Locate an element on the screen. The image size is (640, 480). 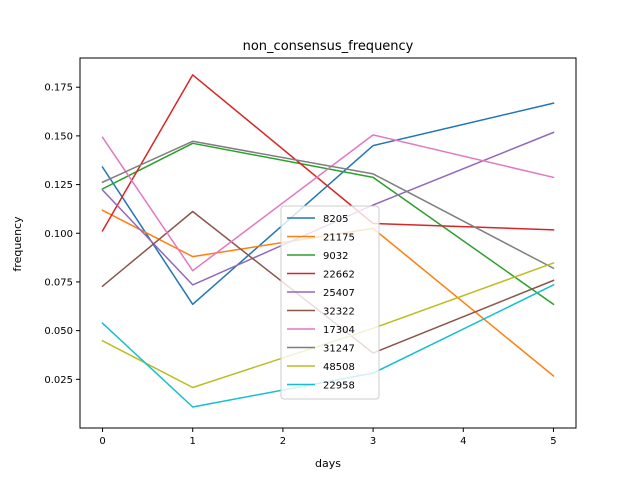
legend-label: 22662 is located at coordinates (339, 275).